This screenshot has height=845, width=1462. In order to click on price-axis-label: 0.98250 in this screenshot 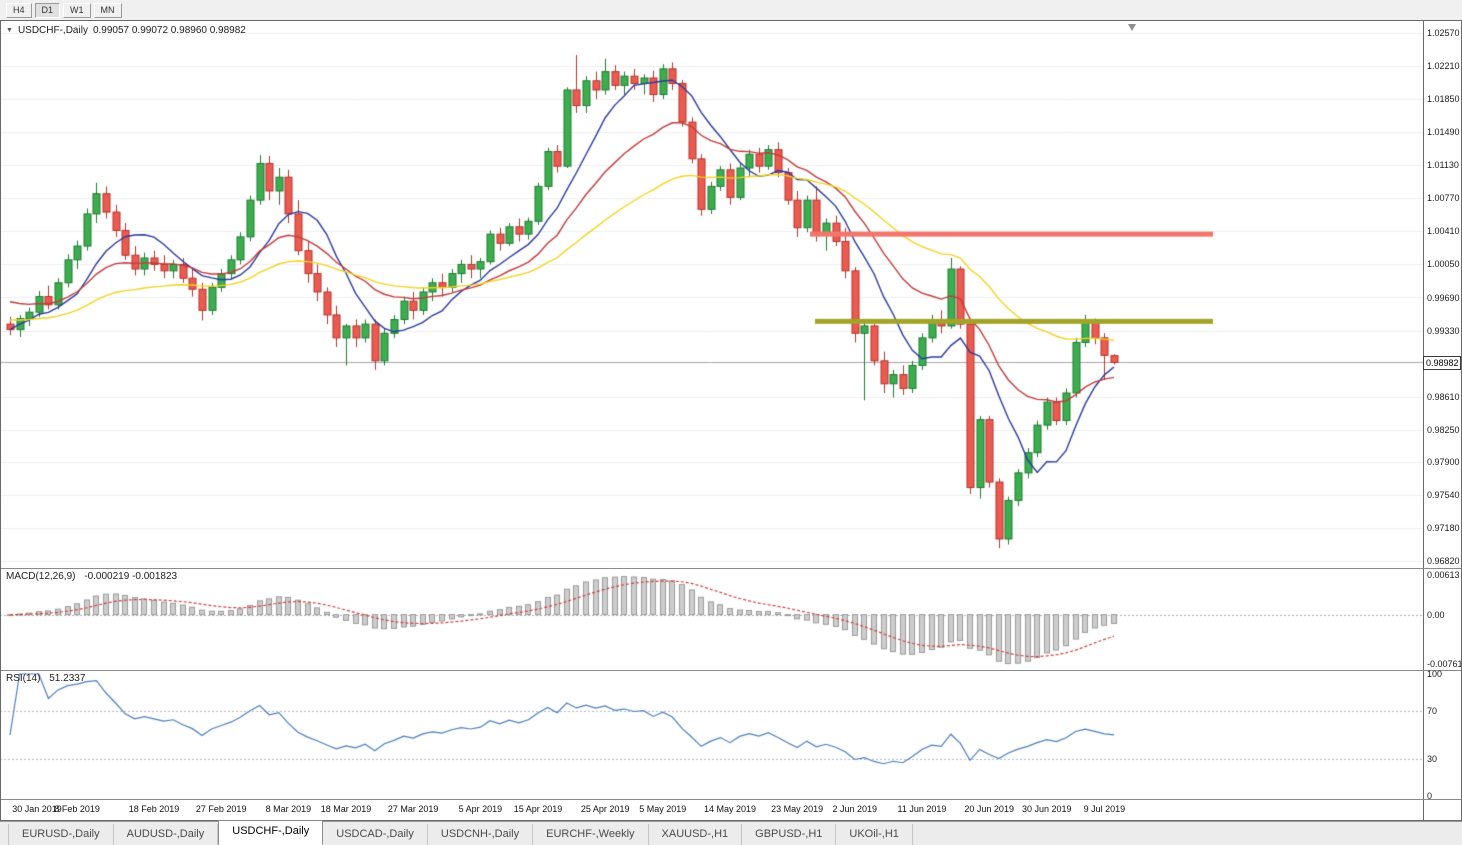, I will do `click(1443, 429)`.